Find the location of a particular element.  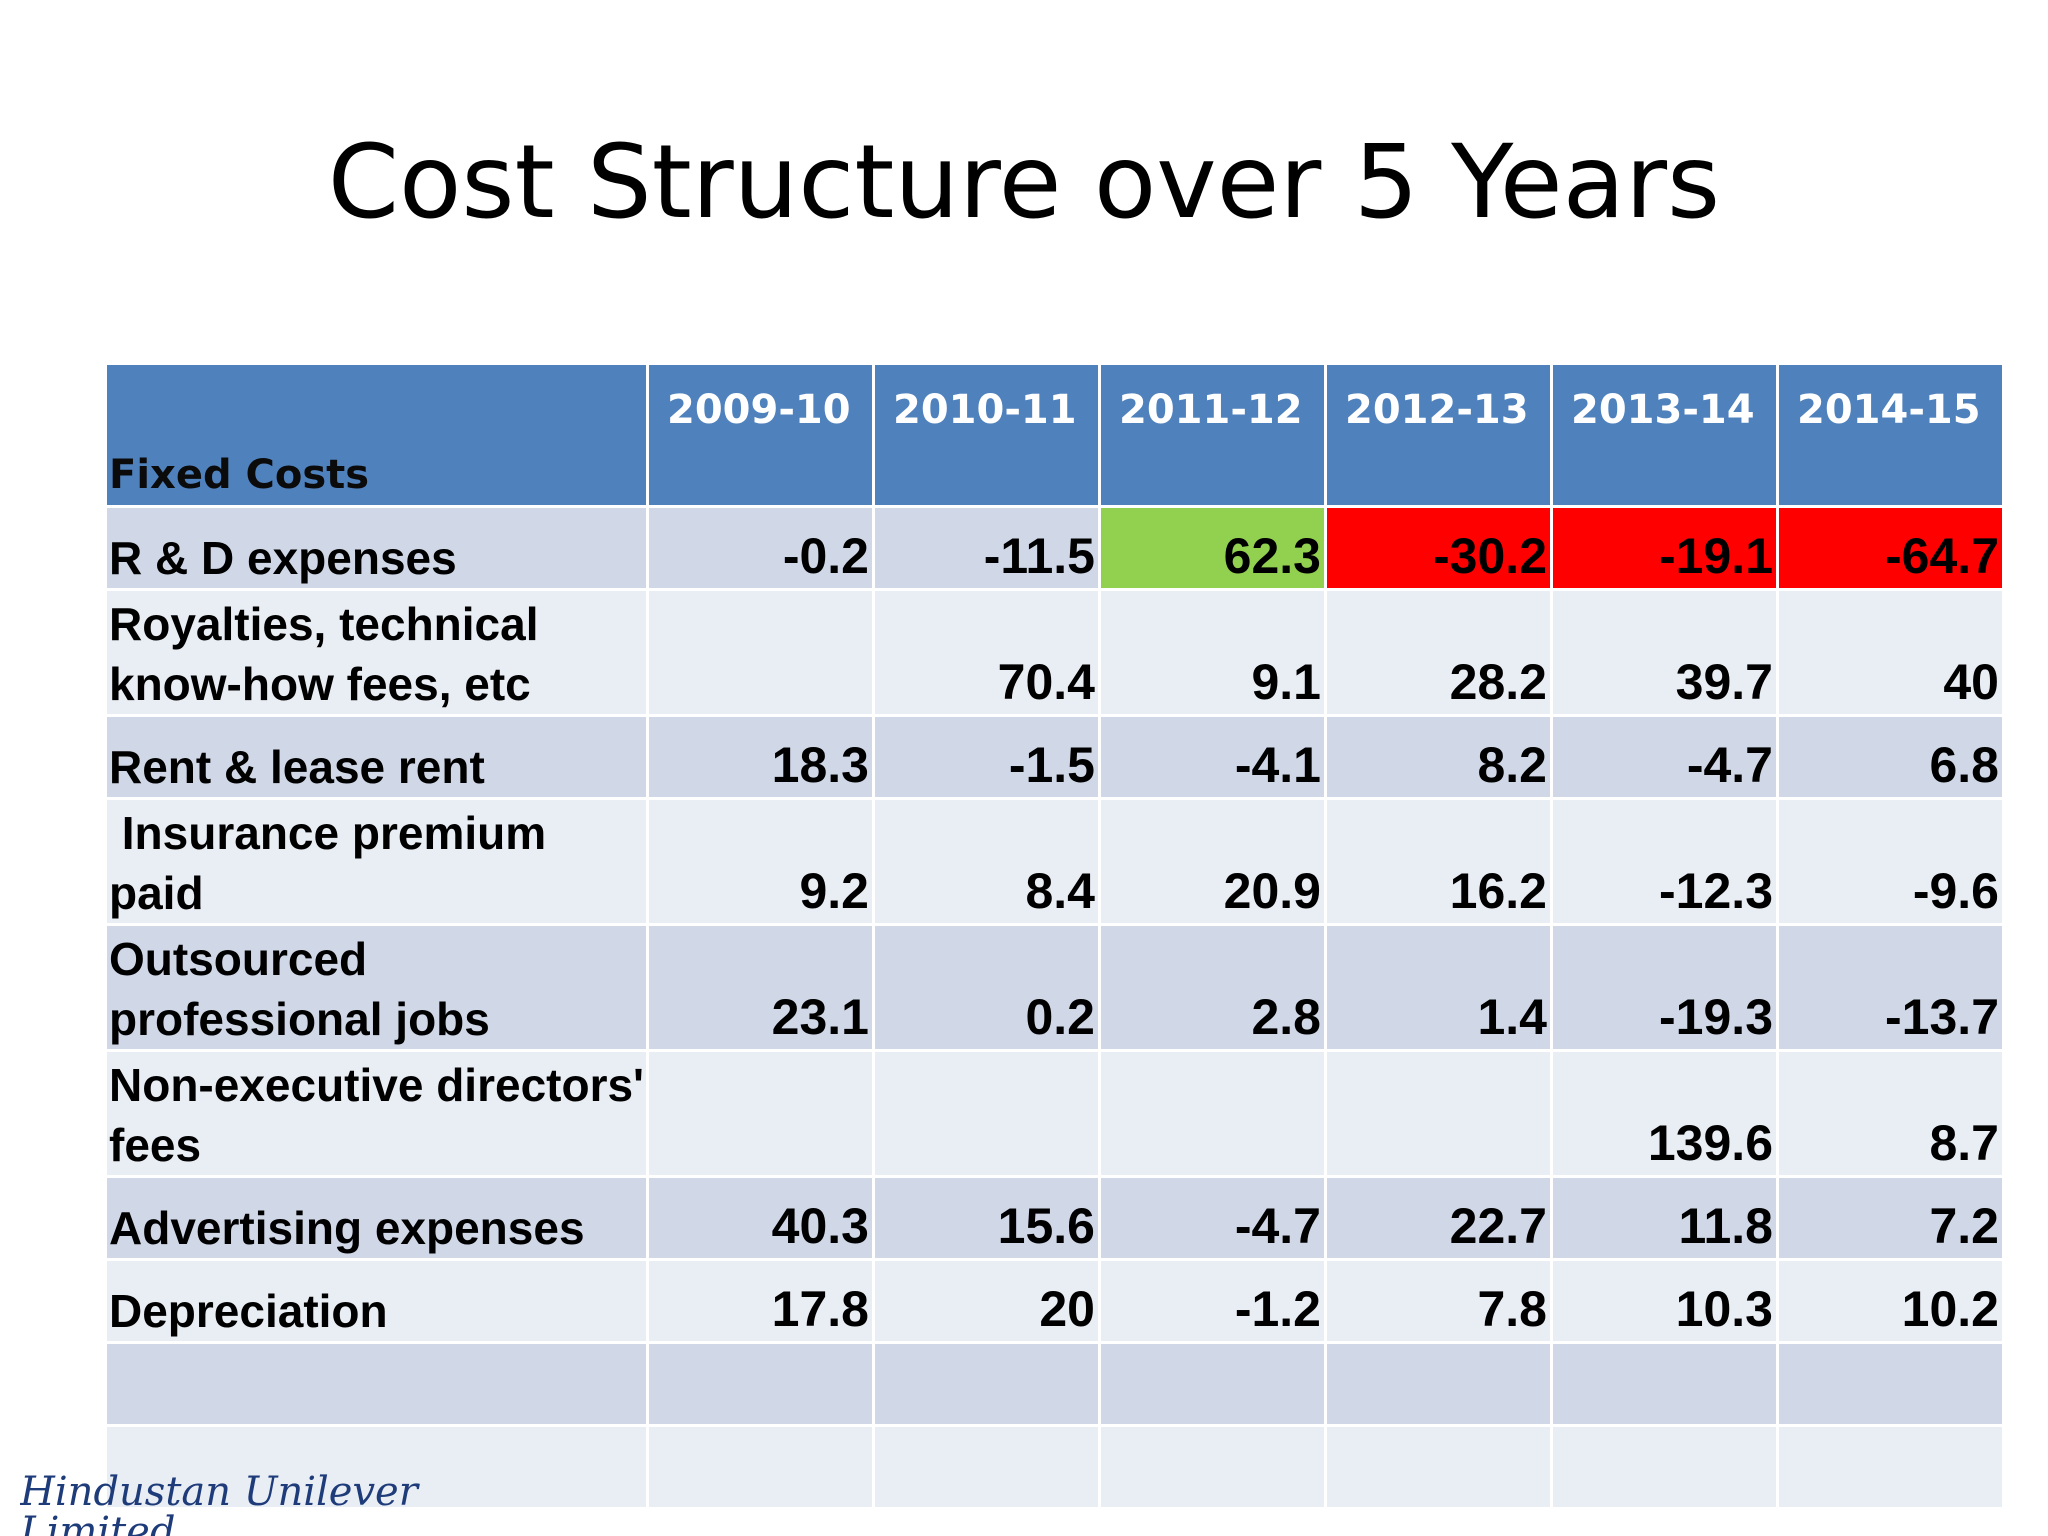

table-cell: 20 is located at coordinates (986, 1301).